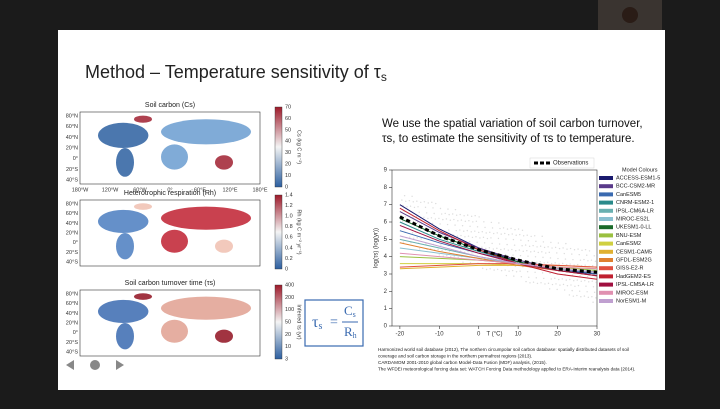  I want to click on colorbar-tick-label: 50, so click(288, 130).